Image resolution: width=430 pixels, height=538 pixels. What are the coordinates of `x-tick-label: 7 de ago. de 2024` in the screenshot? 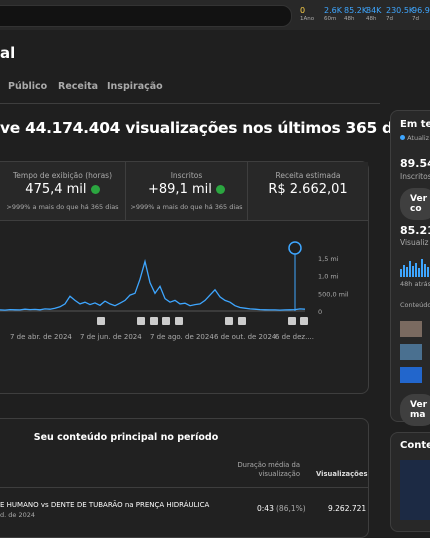 It's located at (182, 337).